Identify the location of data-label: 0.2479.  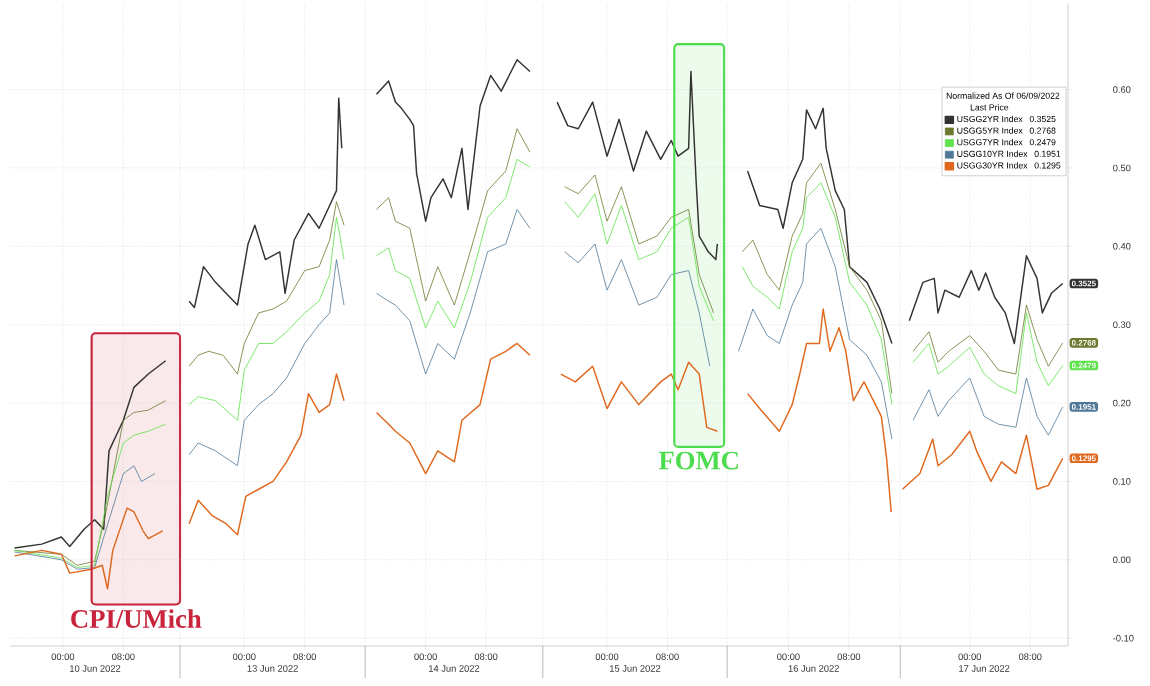
(1083, 365).